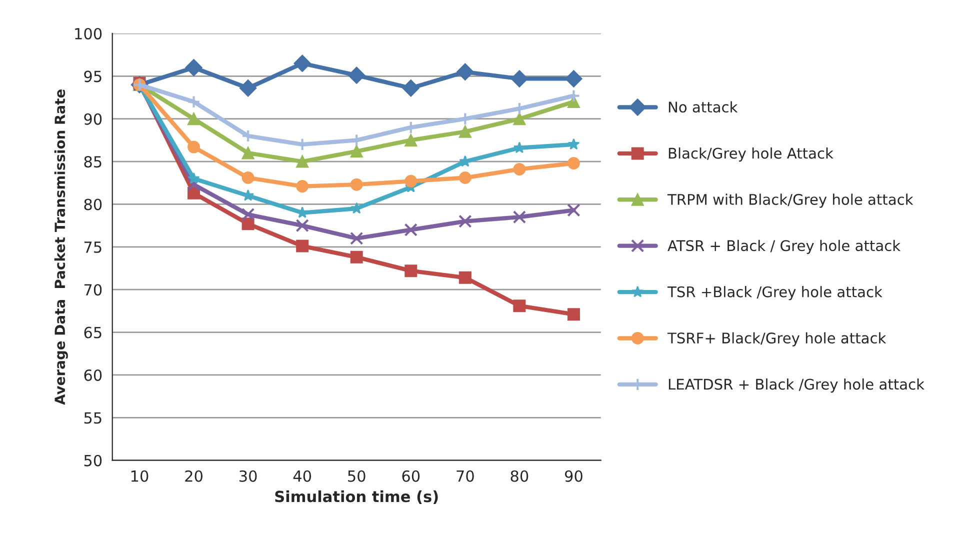 This screenshot has height=558, width=977. Describe the element at coordinates (357, 476) in the screenshot. I see `x-tick-label: 50` at that location.